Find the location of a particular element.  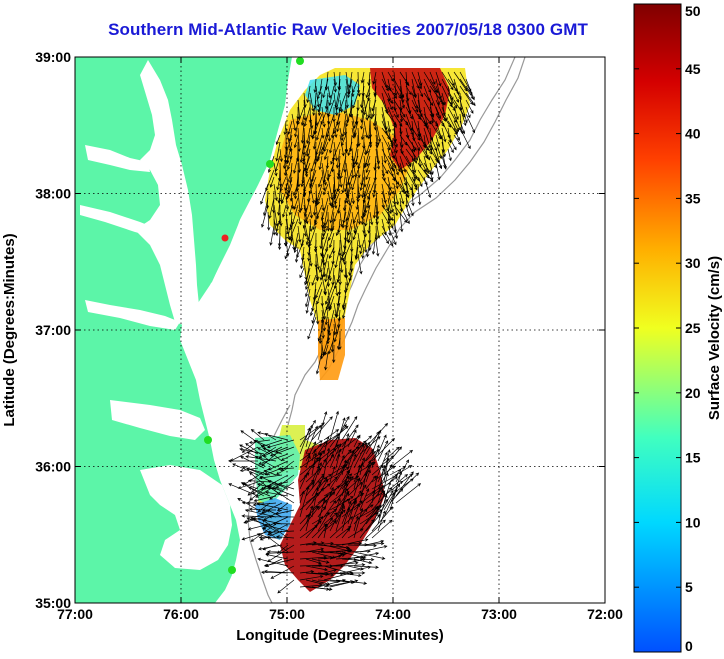

potomac-river is located at coordinates (117, 158).